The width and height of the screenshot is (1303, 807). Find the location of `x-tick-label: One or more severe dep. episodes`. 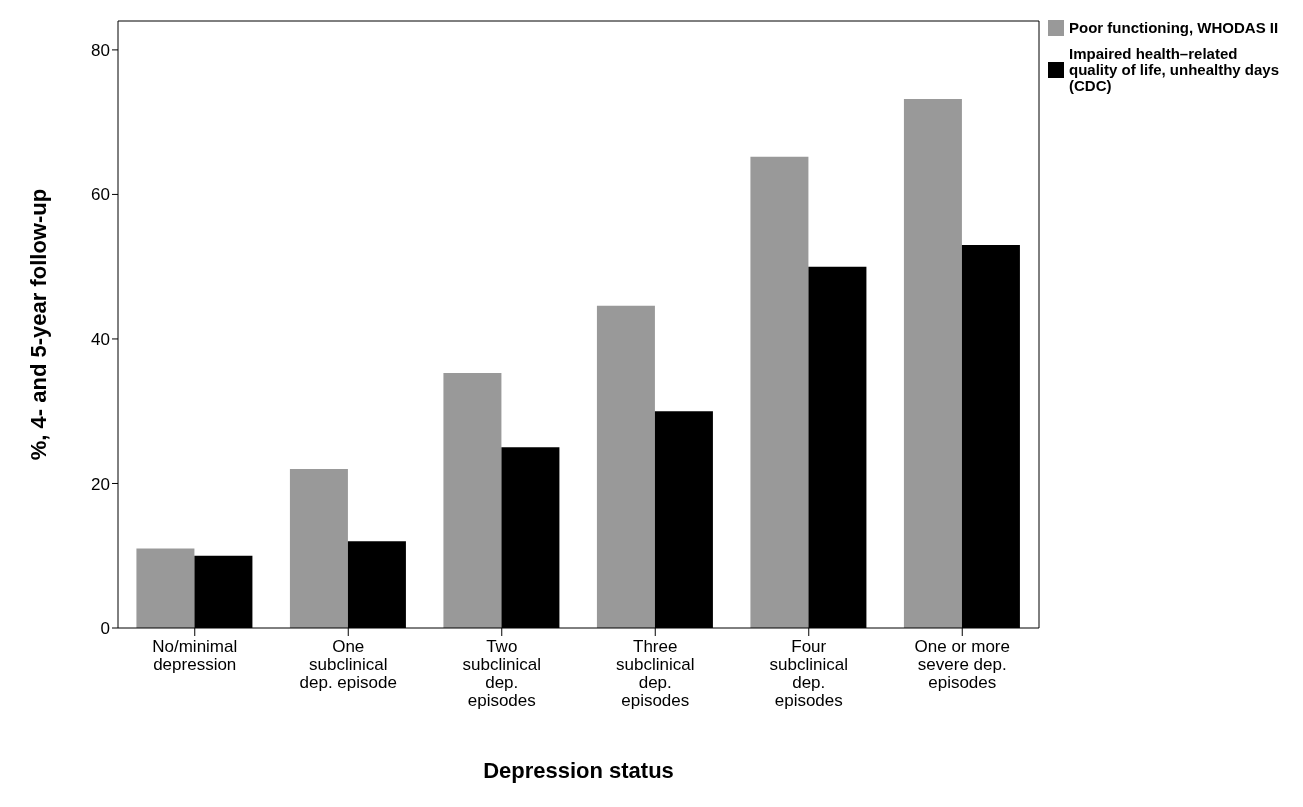

x-tick-label: One or more severe dep. episodes is located at coordinates (962, 664).